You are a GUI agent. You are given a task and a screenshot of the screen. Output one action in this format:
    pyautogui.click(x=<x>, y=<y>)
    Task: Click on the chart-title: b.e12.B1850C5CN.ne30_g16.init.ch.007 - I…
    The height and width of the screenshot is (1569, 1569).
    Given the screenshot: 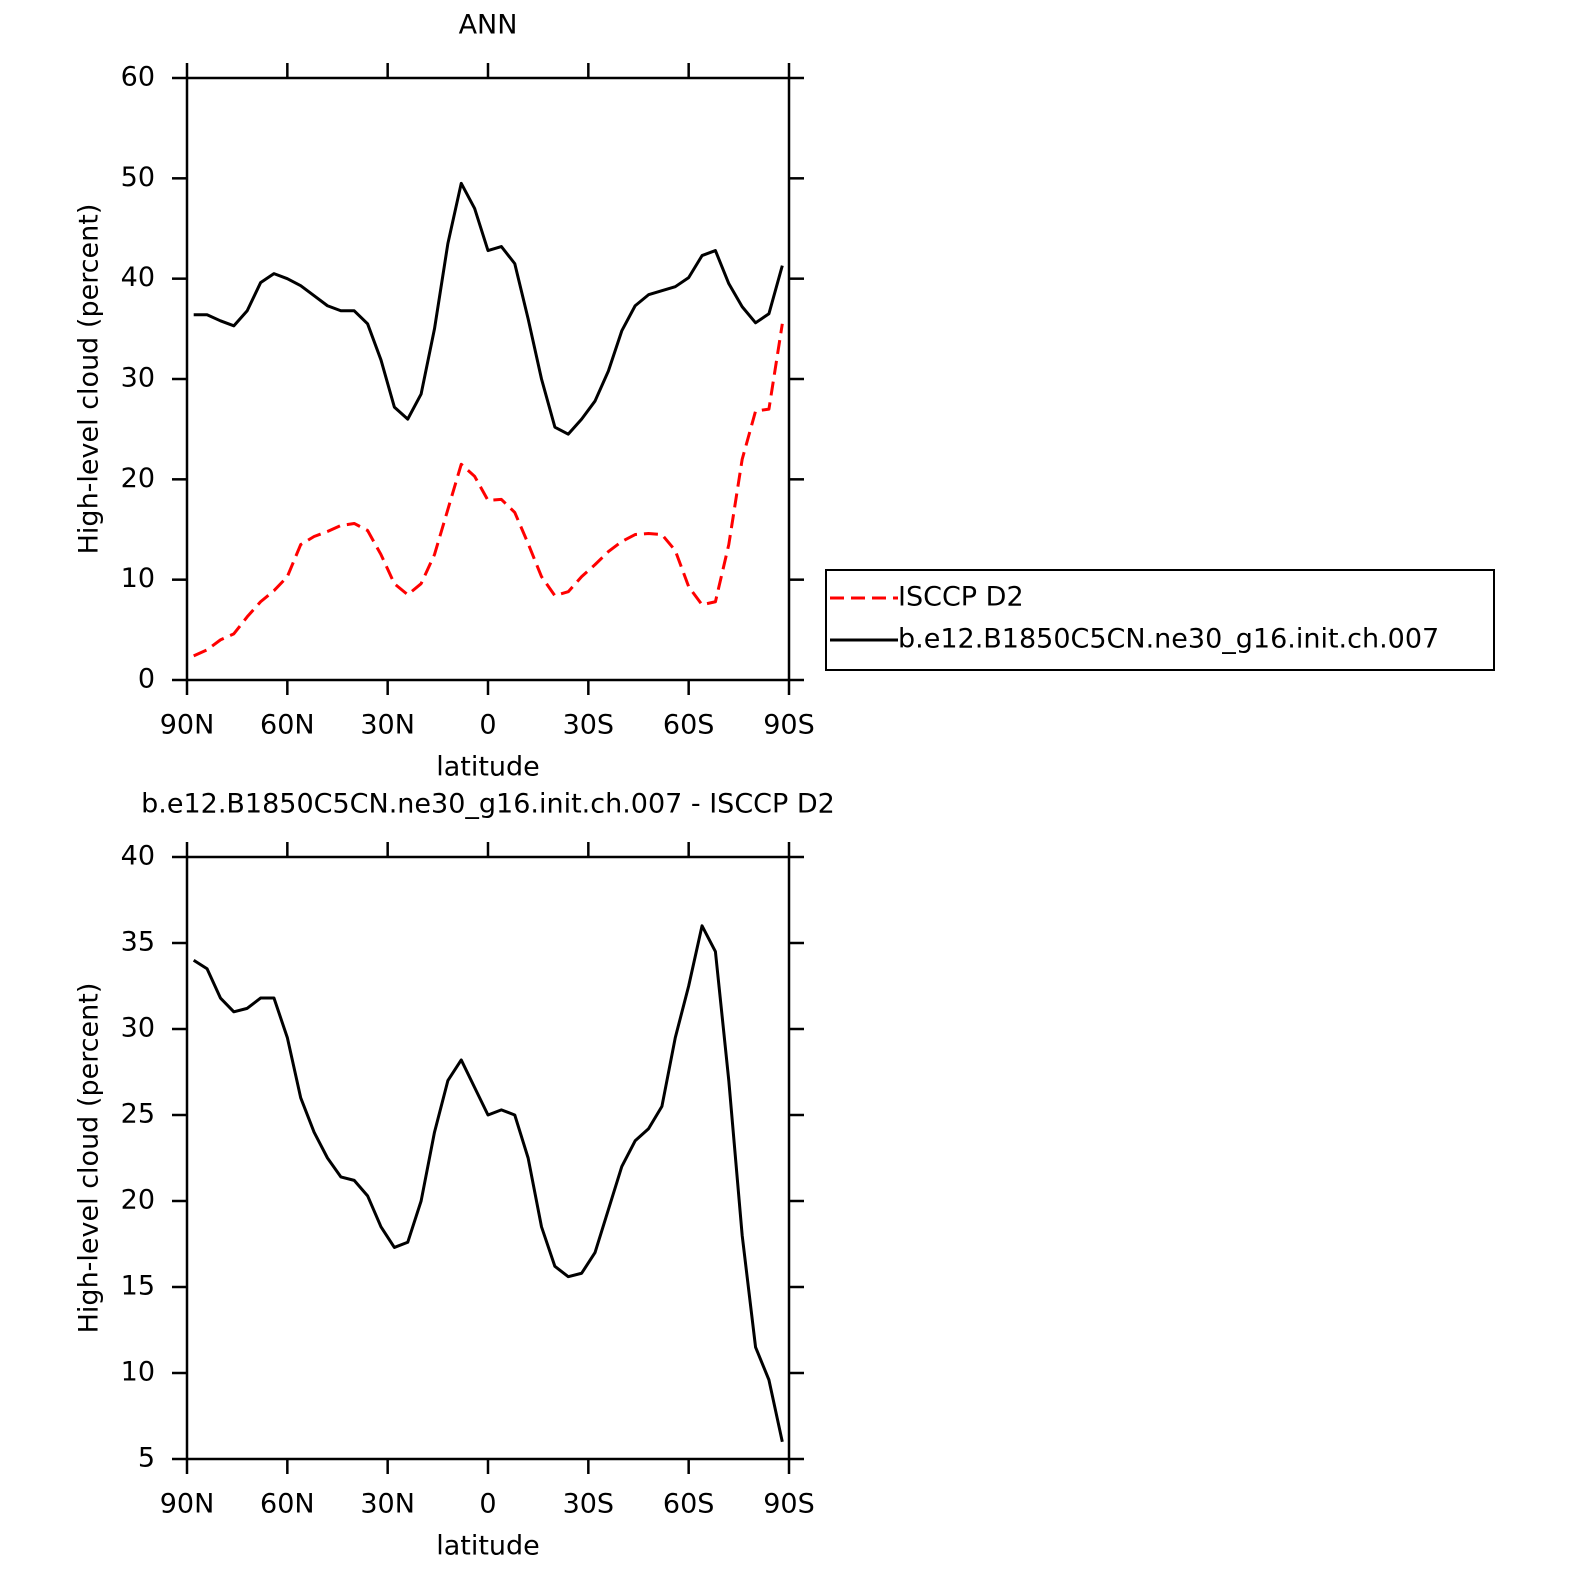 What is the action you would take?
    pyautogui.click(x=488, y=804)
    